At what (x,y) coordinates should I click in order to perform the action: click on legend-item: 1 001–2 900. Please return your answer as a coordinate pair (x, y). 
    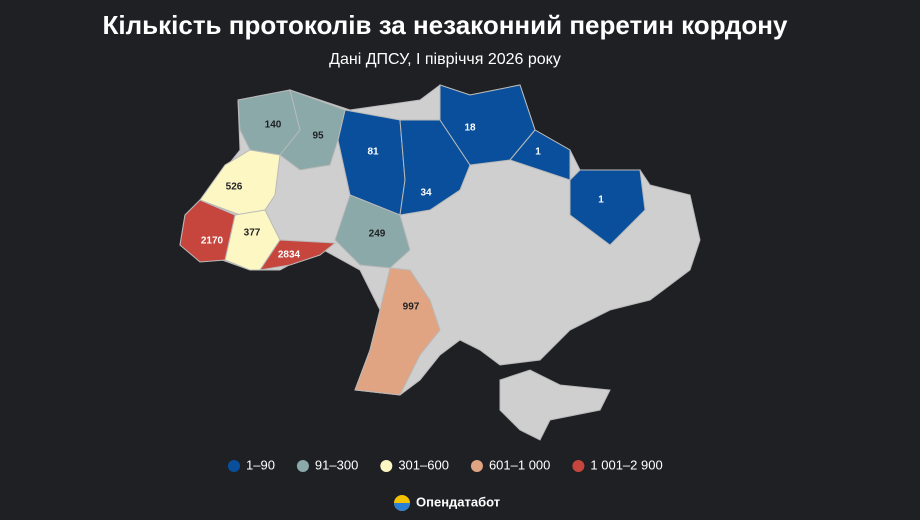
    Looking at the image, I should click on (617, 464).